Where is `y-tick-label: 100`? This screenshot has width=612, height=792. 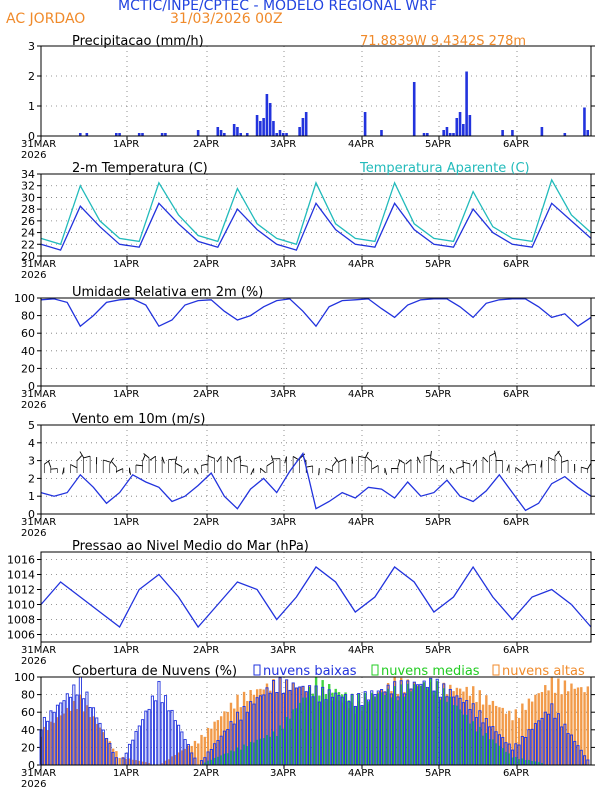
y-tick-label: 100 is located at coordinates (24, 298).